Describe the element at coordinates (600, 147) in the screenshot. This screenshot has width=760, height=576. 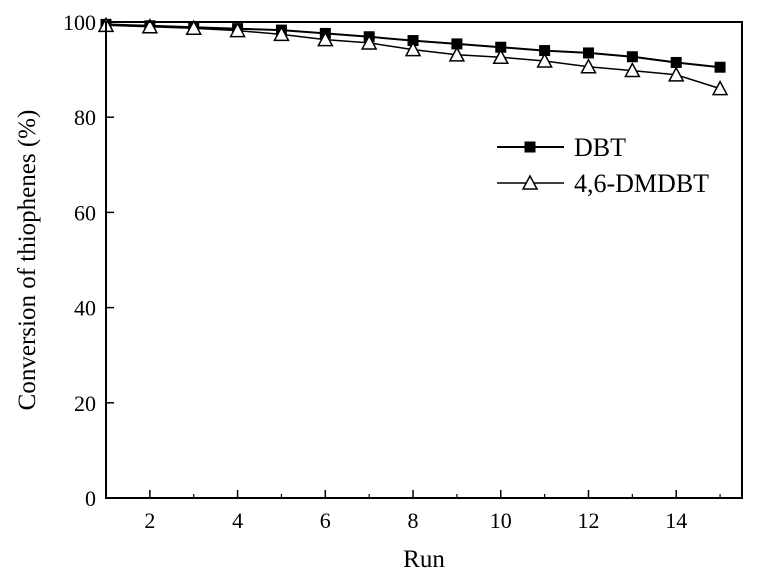
I see `legend-label-dbt: DBT` at that location.